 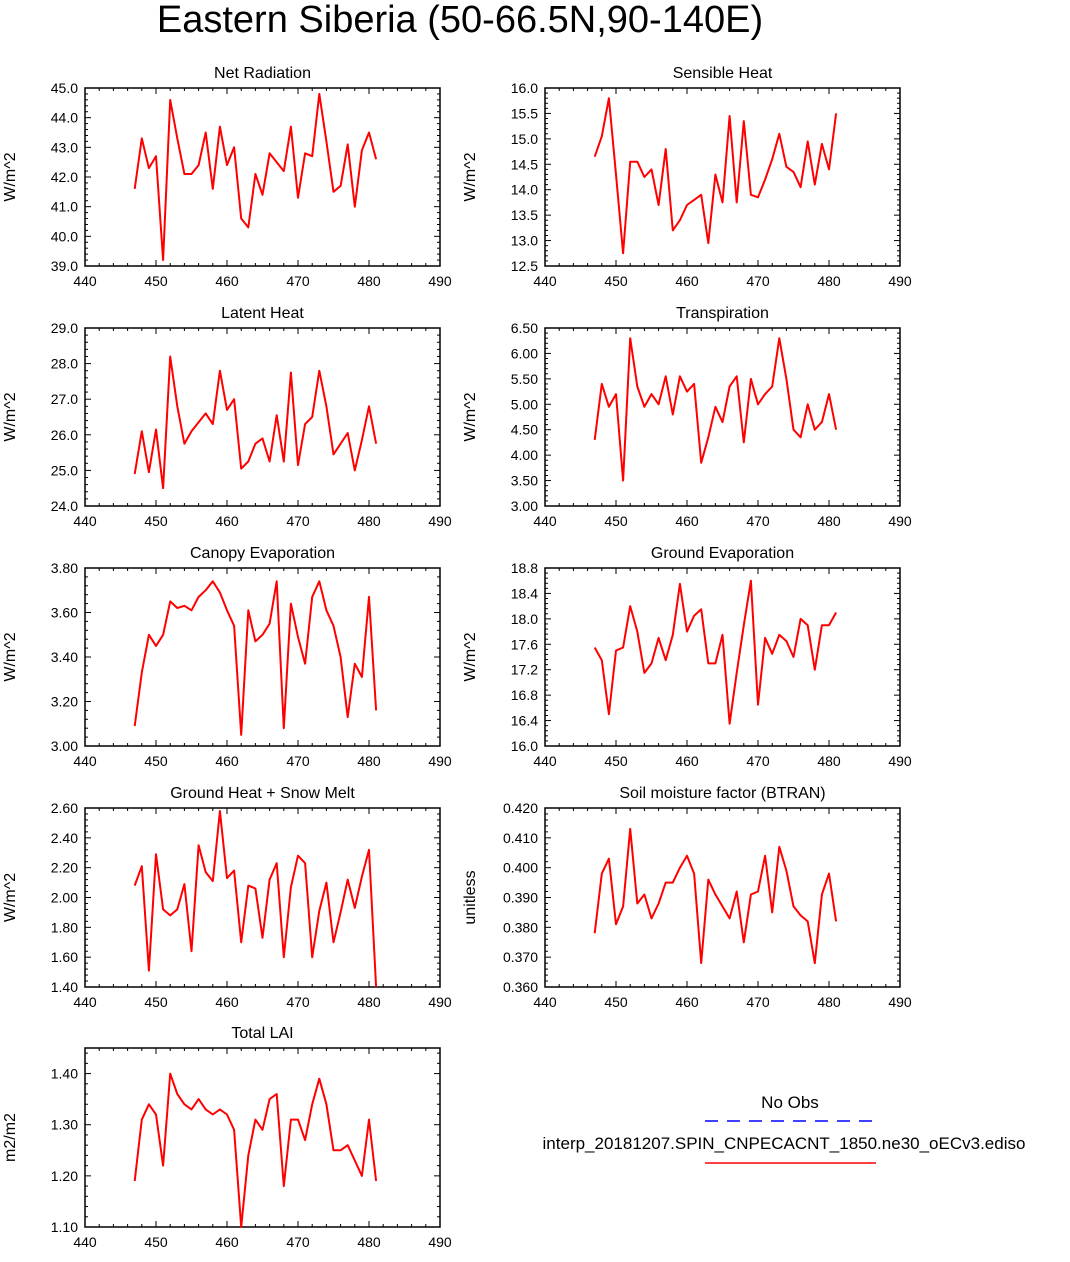 I want to click on y-tick-label: 15.5, so click(x=524, y=113).